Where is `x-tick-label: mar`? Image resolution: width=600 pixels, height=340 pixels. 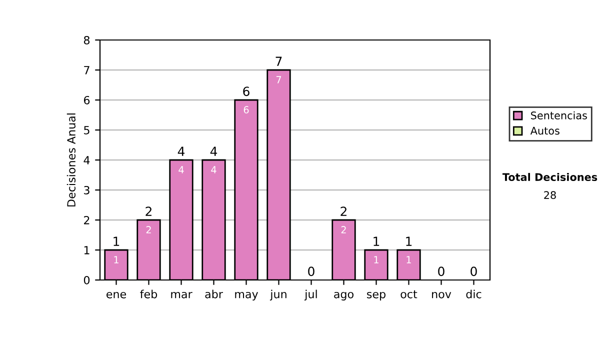
x-tick-label: mar is located at coordinates (181, 295).